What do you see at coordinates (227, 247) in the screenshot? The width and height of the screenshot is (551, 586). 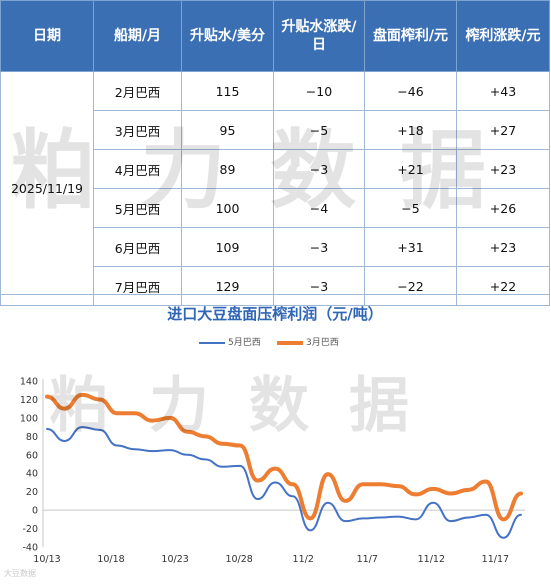 I see `premium-cell: 109` at bounding box center [227, 247].